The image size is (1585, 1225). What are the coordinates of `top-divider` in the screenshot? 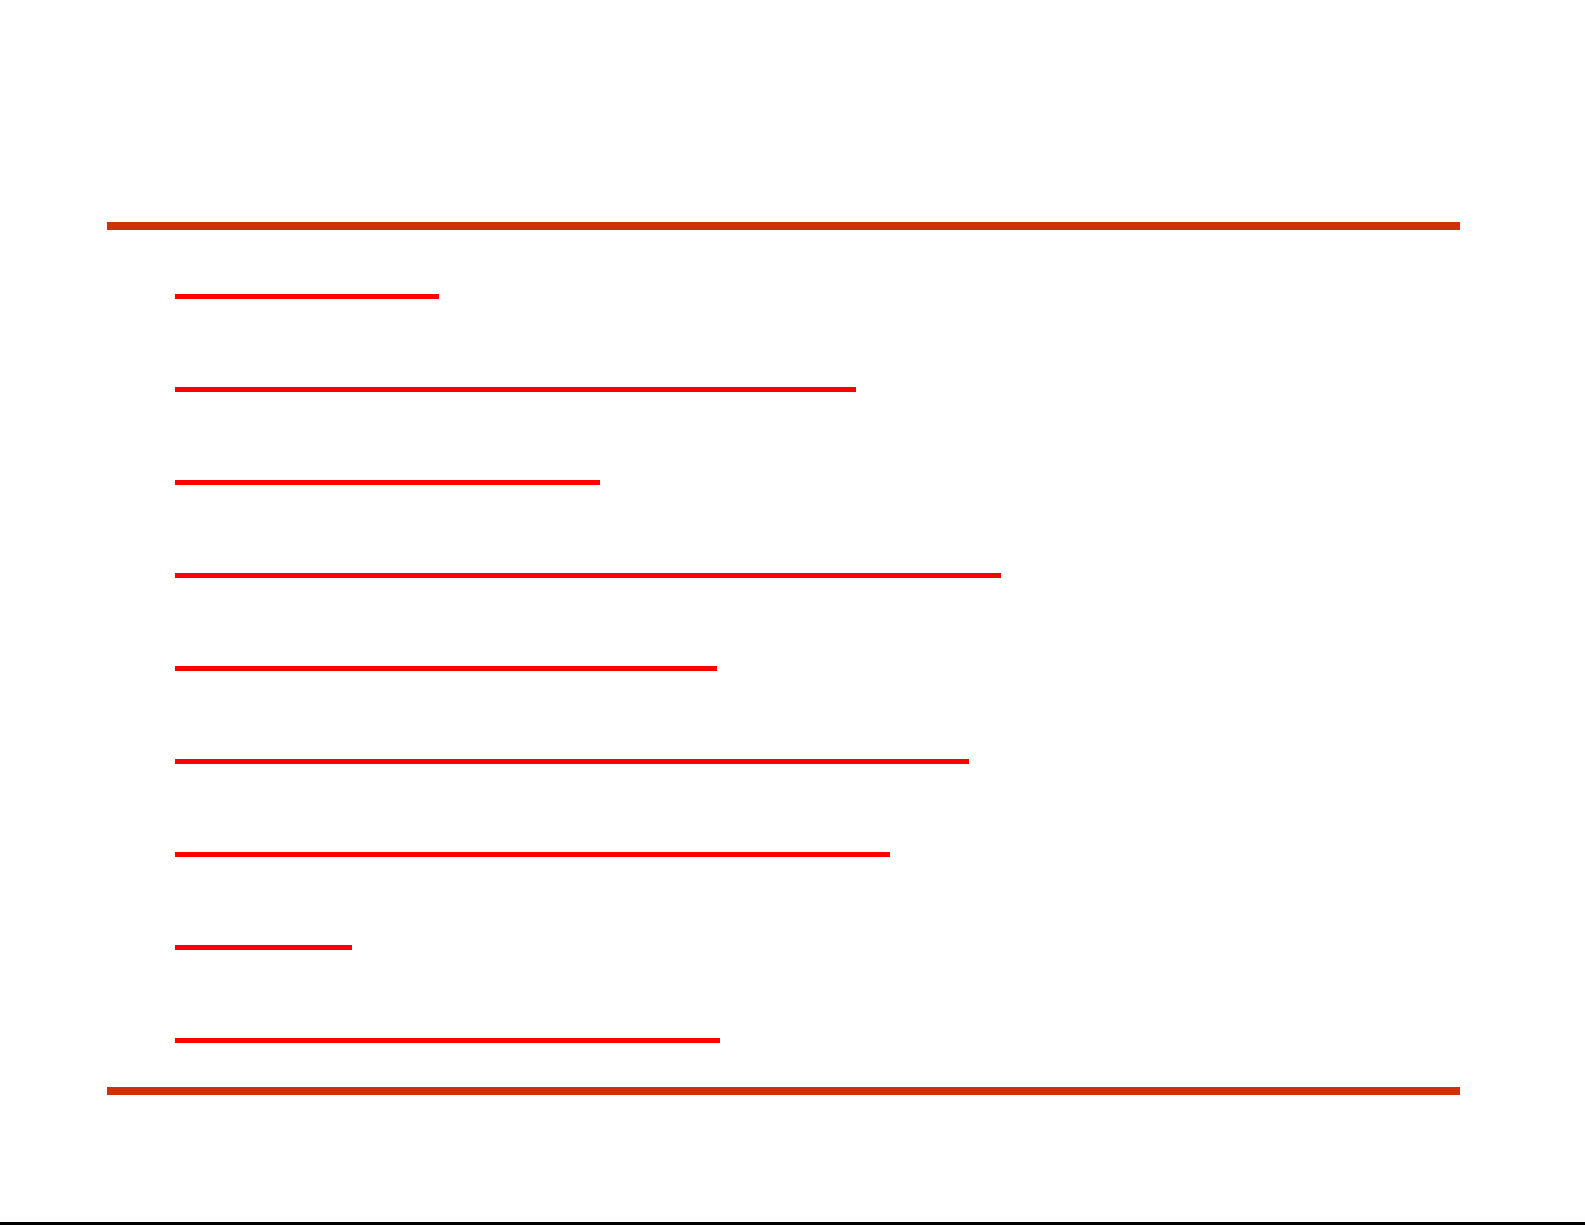 It's located at (783, 226).